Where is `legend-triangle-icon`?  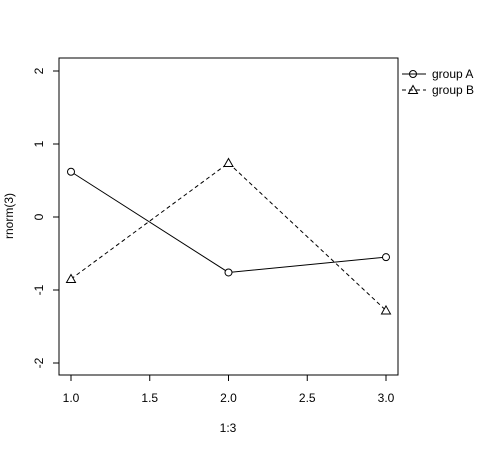 legend-triangle-icon is located at coordinates (413, 89).